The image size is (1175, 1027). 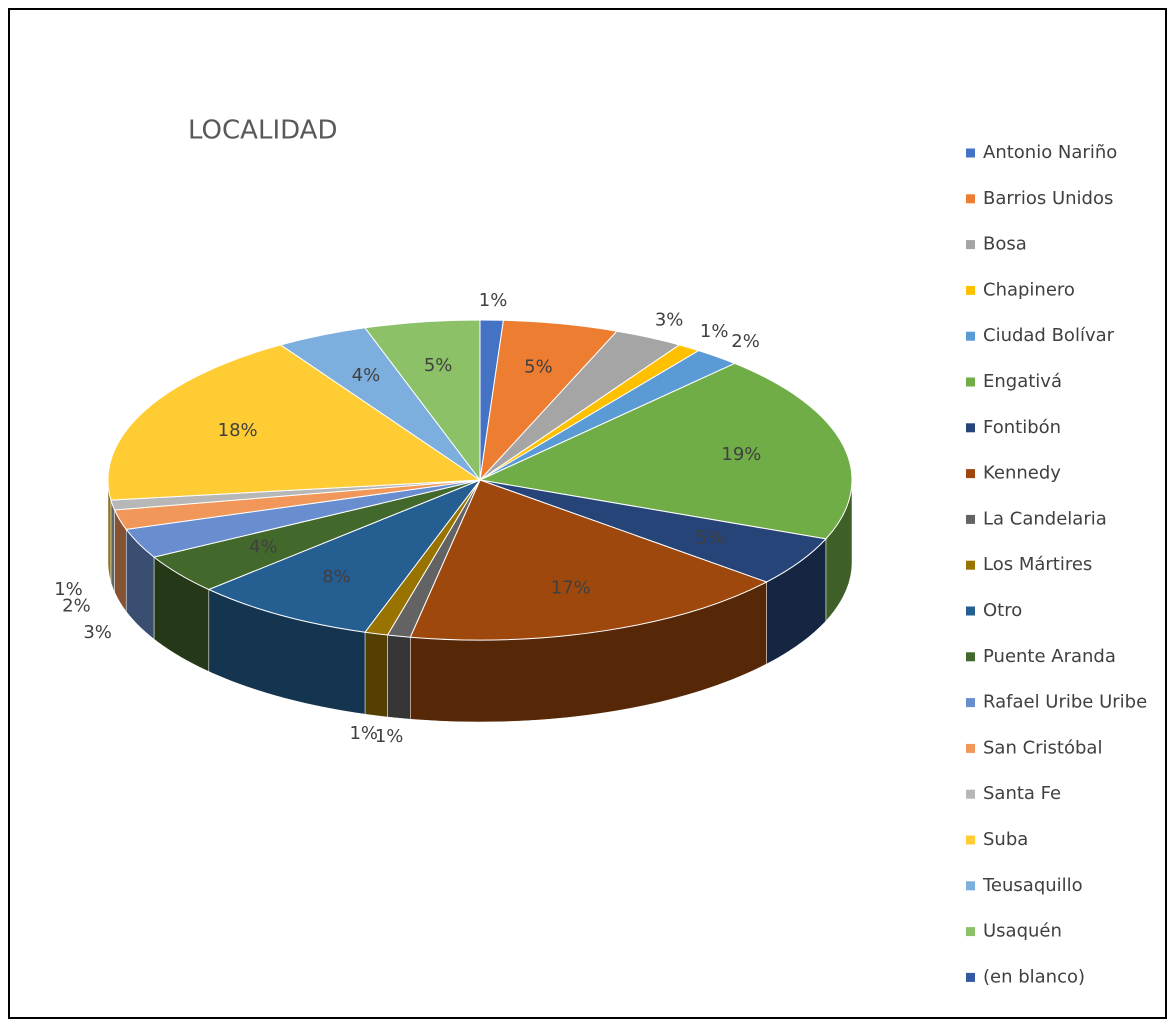 I want to click on legend-label: Usaquén, so click(x=1022, y=931).